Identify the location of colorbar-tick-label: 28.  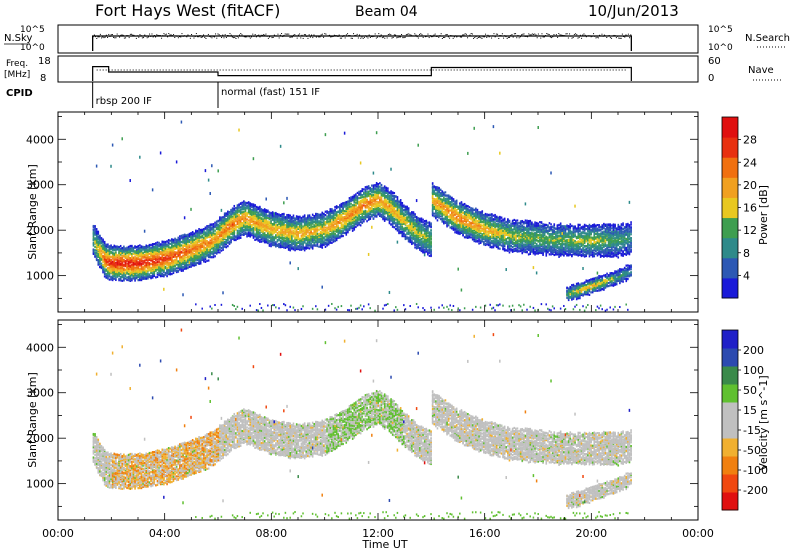
(750, 140).